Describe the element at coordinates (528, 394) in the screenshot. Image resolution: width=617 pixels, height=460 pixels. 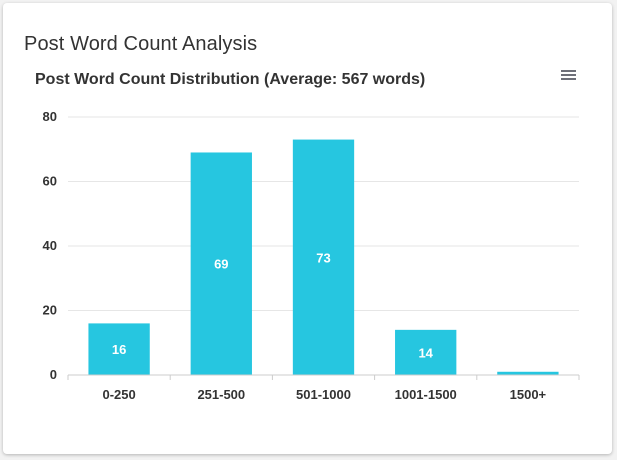
I see `x-tick-label: 1500+` at that location.